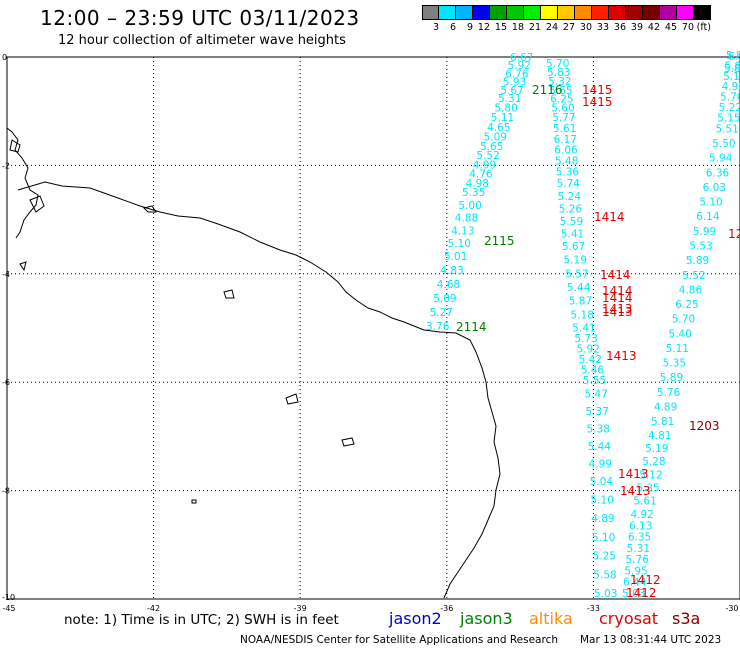 Image resolution: width=740 pixels, height=650 pixels. I want to click on wave-height-label: 5.65, so click(491, 147).